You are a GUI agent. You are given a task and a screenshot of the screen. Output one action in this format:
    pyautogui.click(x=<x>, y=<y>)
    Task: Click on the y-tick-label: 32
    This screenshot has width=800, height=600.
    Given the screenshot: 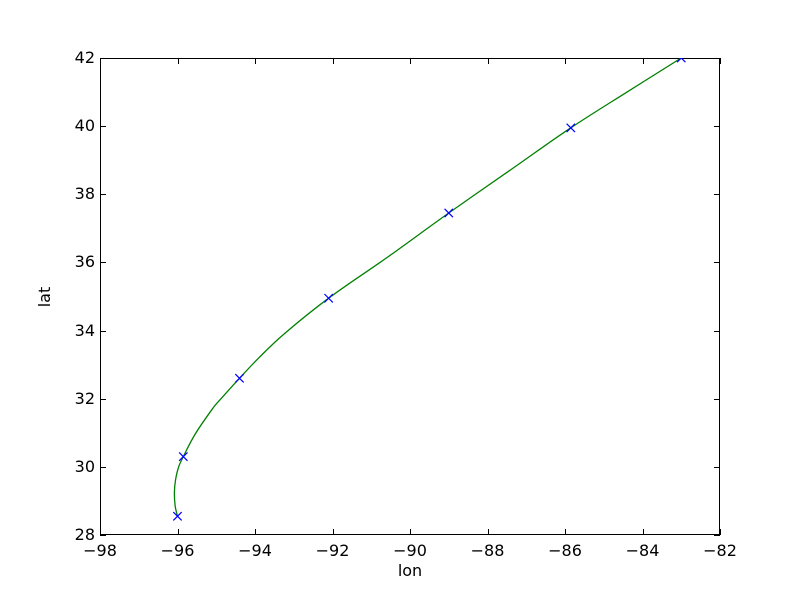 What is the action you would take?
    pyautogui.click(x=84, y=398)
    